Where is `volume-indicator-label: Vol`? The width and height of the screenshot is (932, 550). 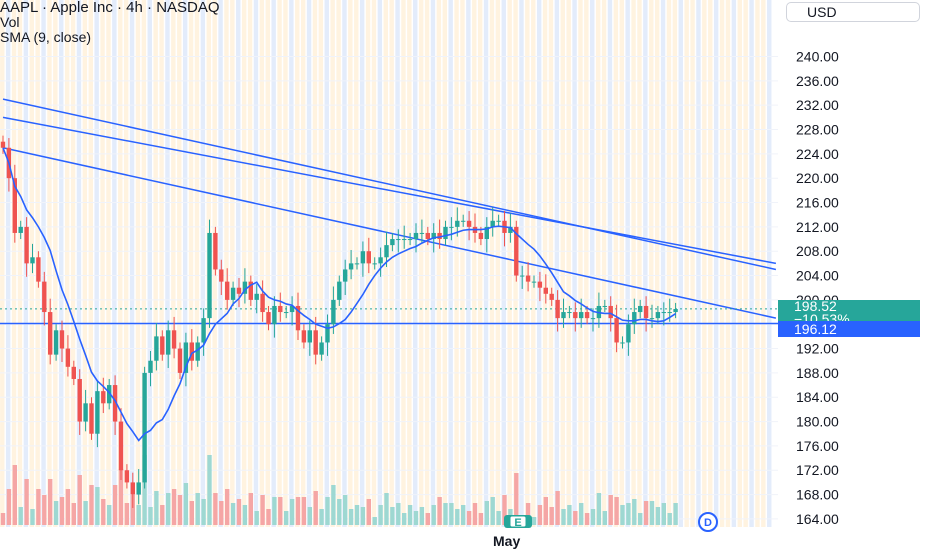
volume-indicator-label: Vol is located at coordinates (10, 22).